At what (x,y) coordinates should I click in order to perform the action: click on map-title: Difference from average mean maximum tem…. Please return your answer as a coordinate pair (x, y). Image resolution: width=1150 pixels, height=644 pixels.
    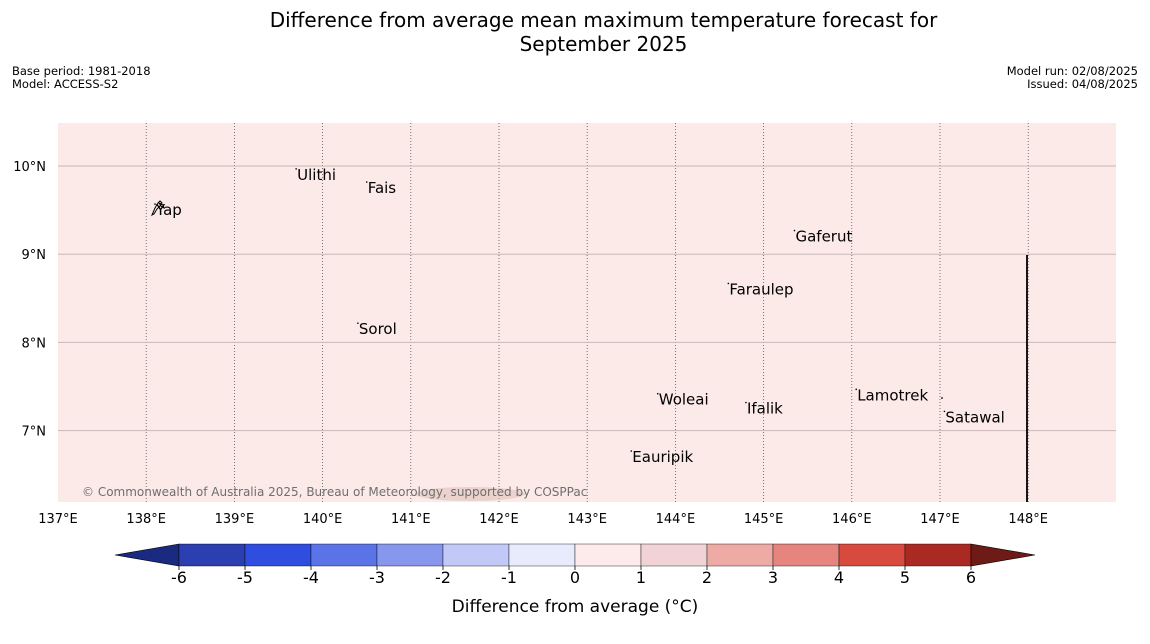
    Looking at the image, I should click on (575, 32).